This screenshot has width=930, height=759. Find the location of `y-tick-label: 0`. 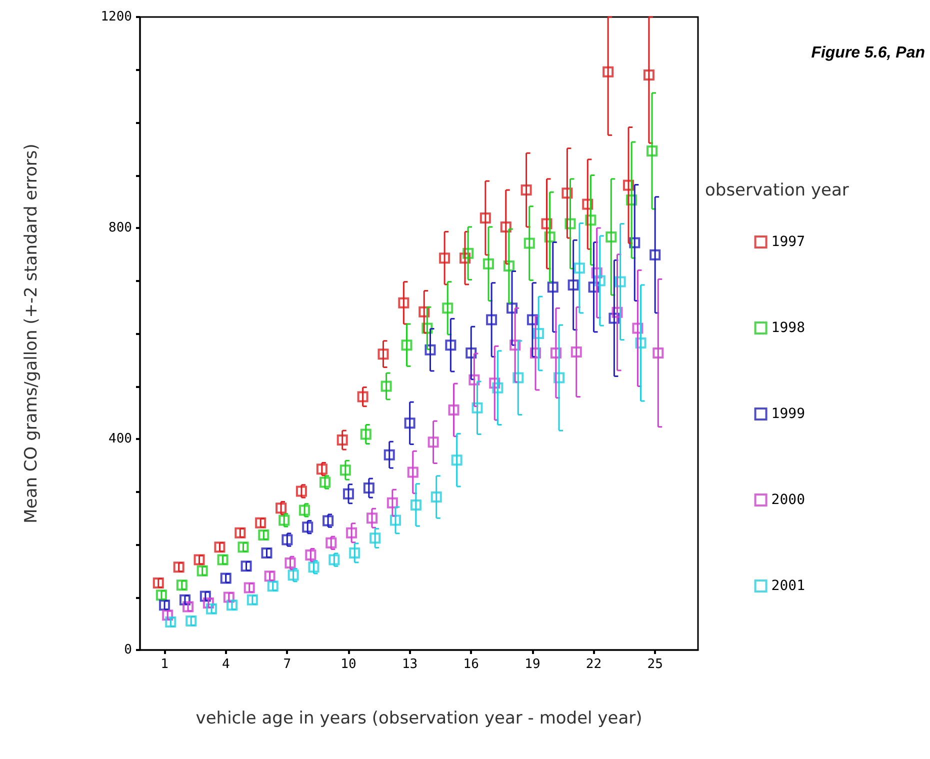

y-tick-label: 0 is located at coordinates (128, 650).